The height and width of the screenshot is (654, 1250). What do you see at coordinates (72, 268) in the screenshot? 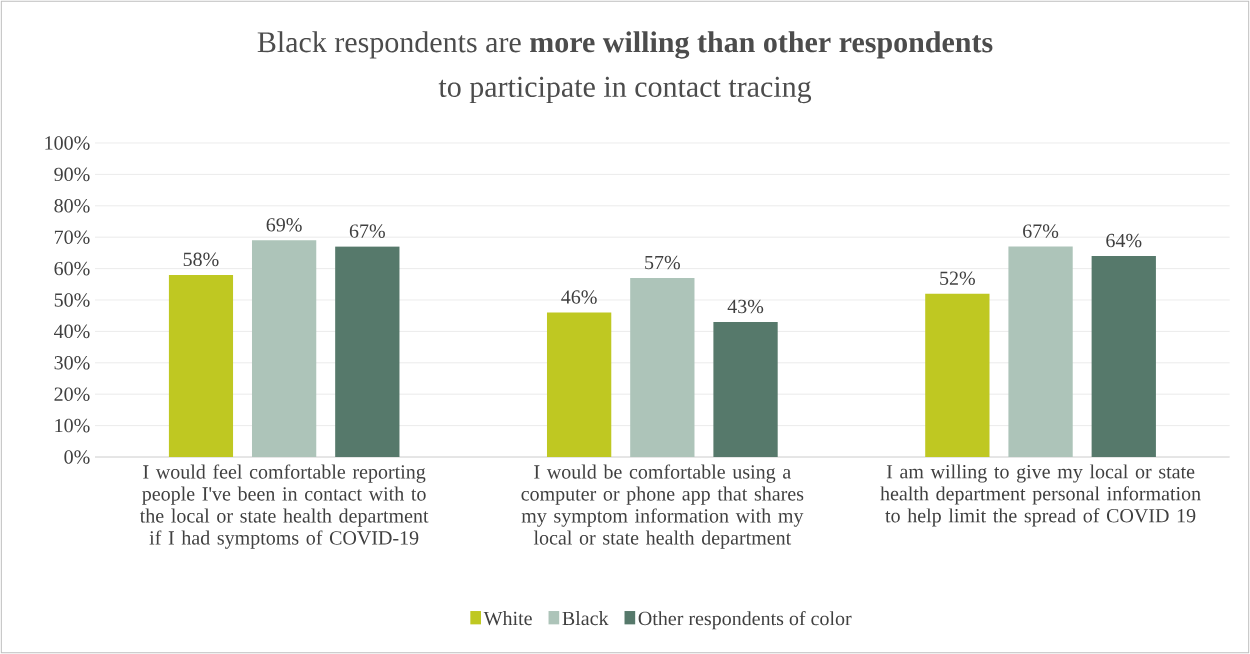
I see `y-tick-label: 60%` at bounding box center [72, 268].